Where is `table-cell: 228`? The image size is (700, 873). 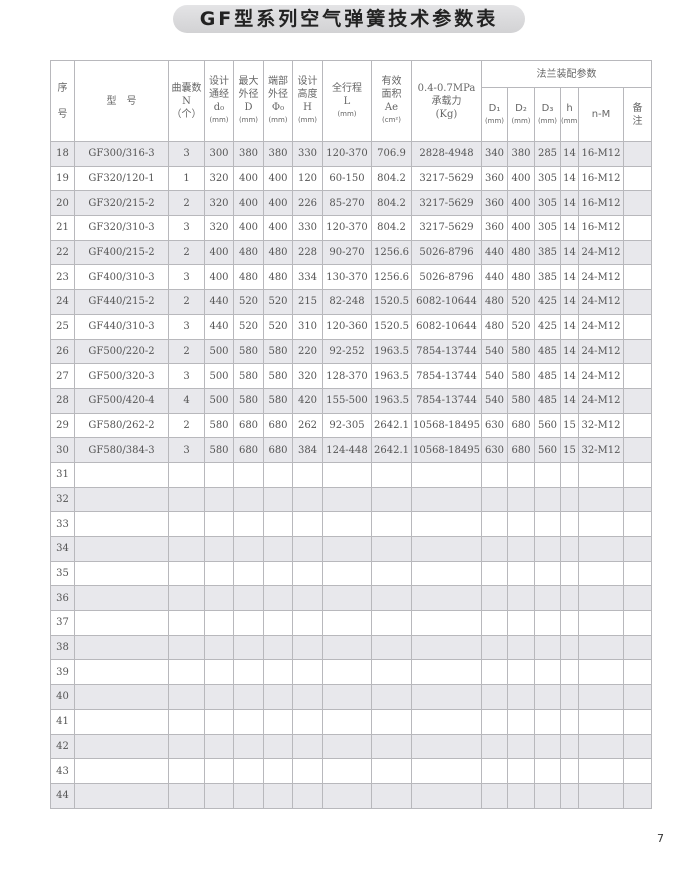
table-cell: 228 is located at coordinates (307, 252).